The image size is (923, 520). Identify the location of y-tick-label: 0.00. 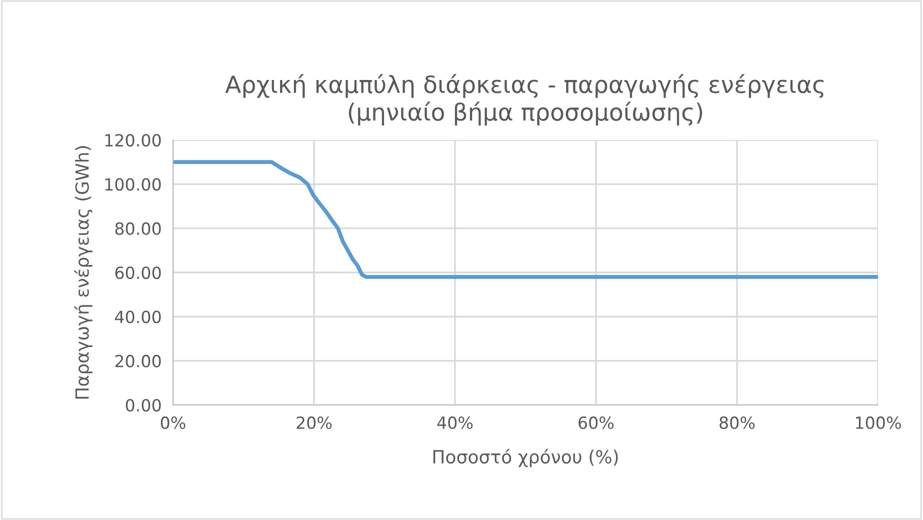
(143, 405).